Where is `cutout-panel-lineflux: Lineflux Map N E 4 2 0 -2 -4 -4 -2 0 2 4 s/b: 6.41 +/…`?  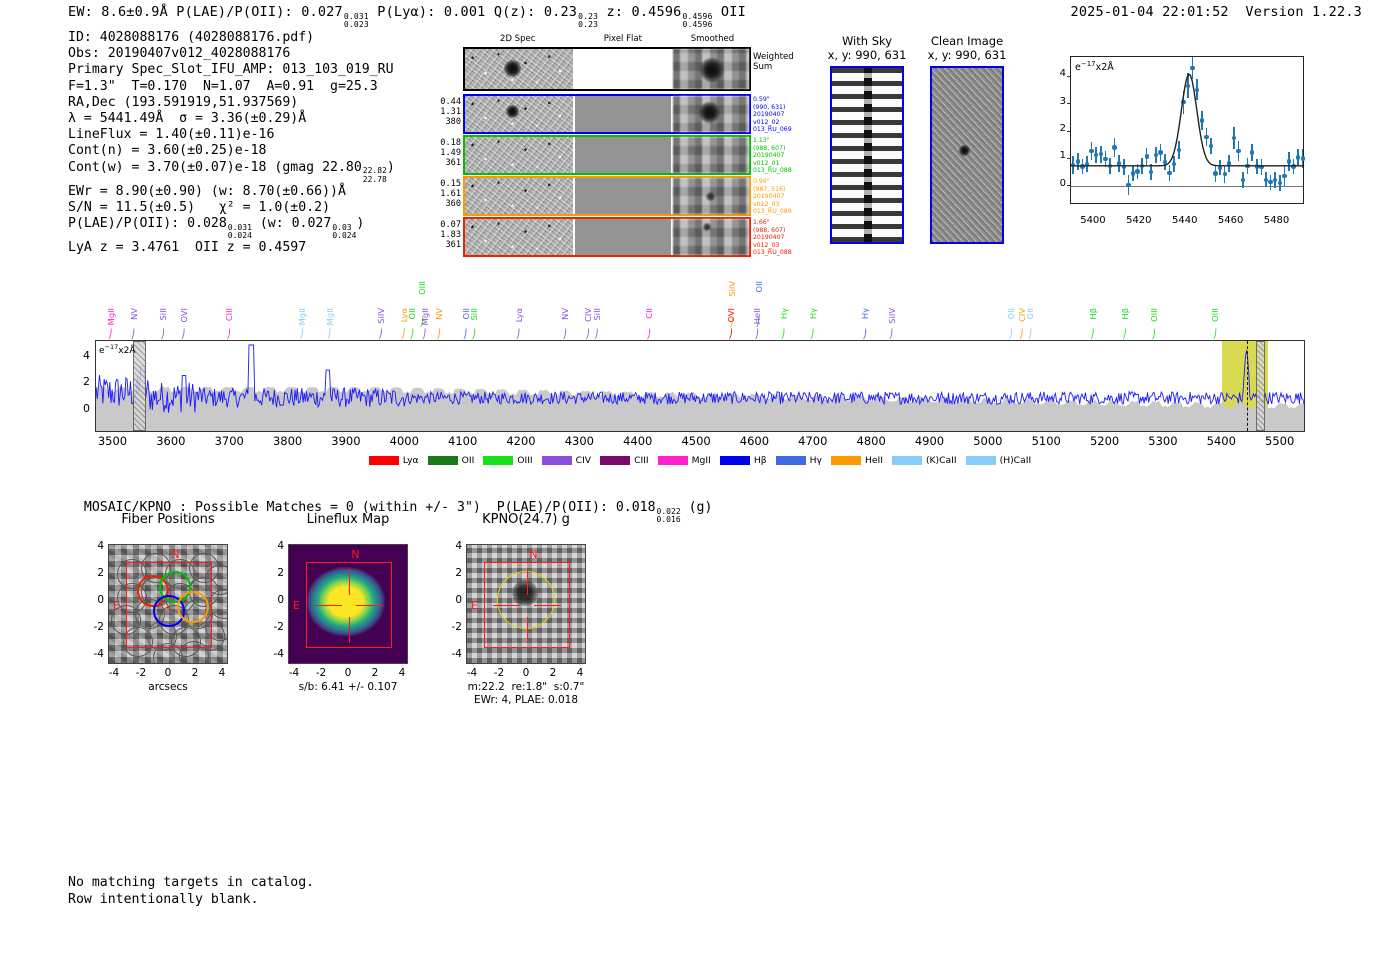
cutout-panel-lineflux: Lineflux Map N E 4 2 0 -2 -4 -4 -2 0 2 4 s/b: 6.41 +/… is located at coordinates (348, 619).